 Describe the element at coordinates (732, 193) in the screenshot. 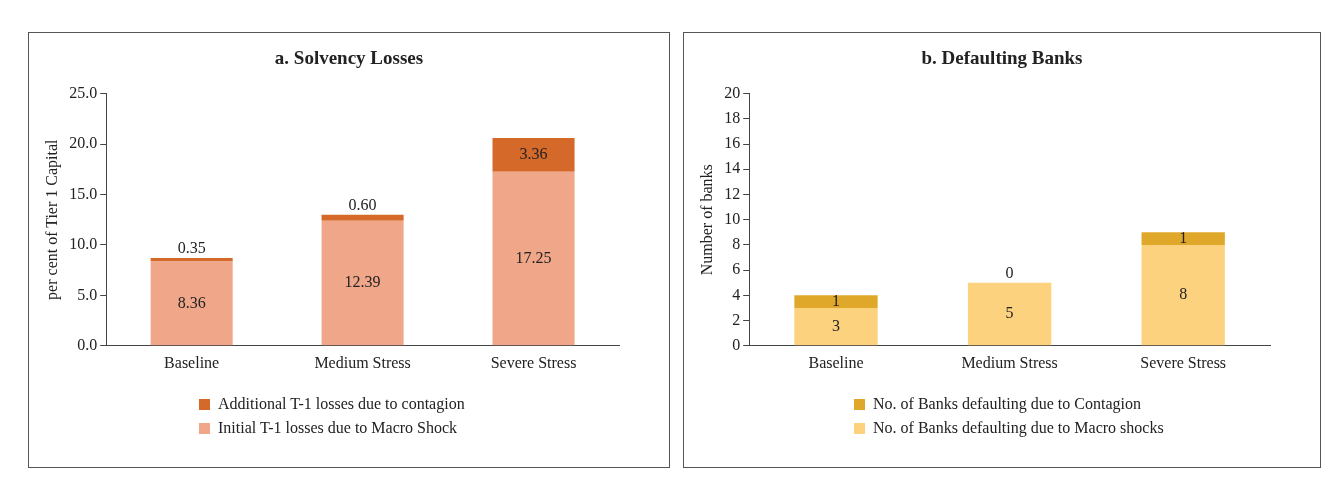

I see `y-tick-label: 12` at that location.